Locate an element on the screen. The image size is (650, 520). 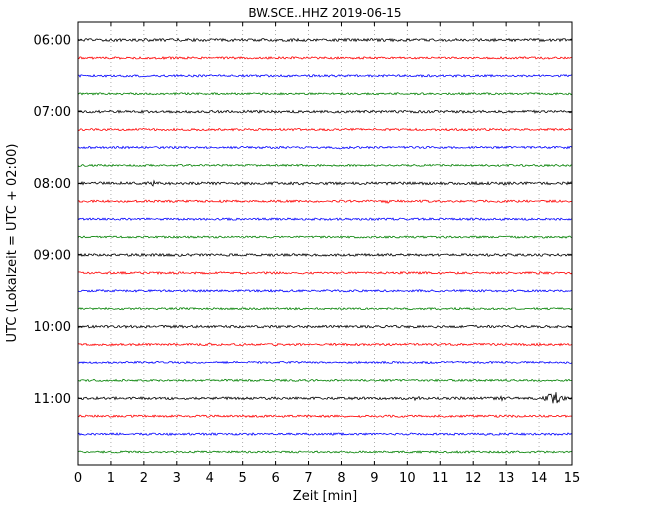
x-tick-label: 12 is located at coordinates (473, 478).